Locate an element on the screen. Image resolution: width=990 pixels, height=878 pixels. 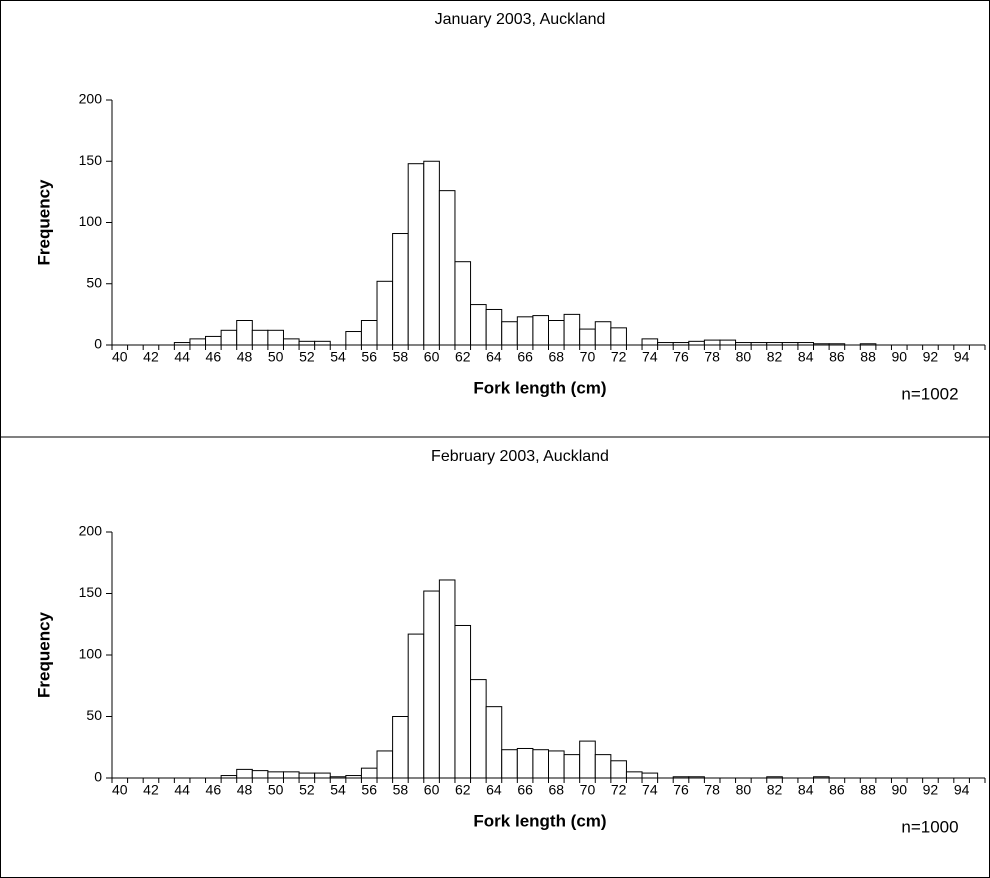
x-tick-label: 94 is located at coordinates (962, 357).